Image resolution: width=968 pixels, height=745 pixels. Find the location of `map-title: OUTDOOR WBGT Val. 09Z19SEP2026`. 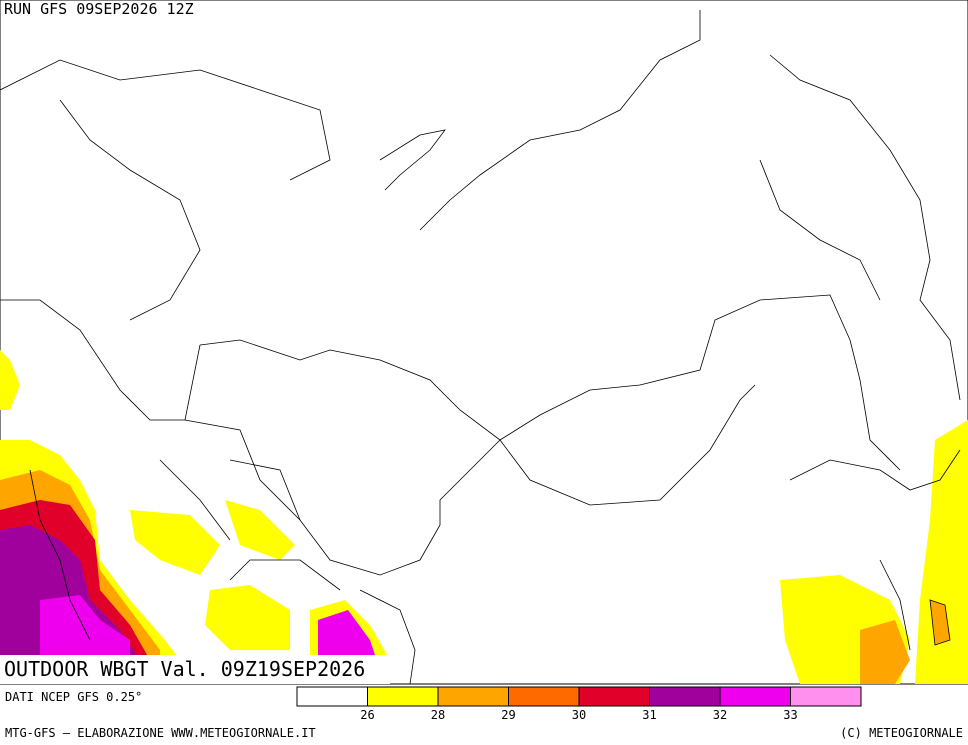

map-title: OUTDOOR WBGT Val. 09Z19SEP2026 is located at coordinates (184, 669).